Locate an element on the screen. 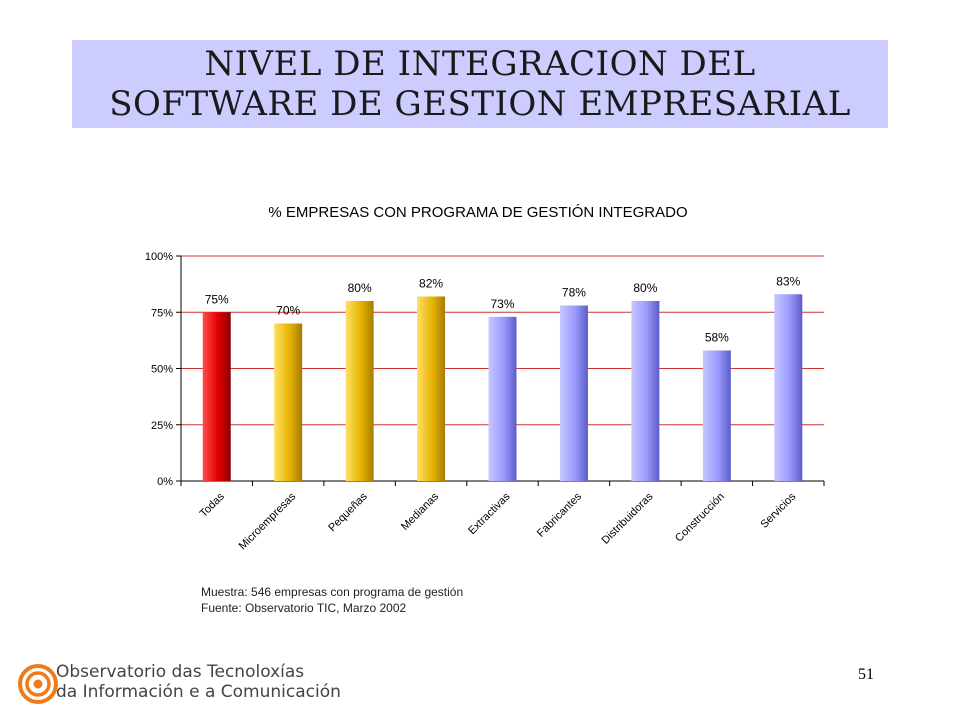 This screenshot has width=960, height=720. data-label: 75% is located at coordinates (217, 299).